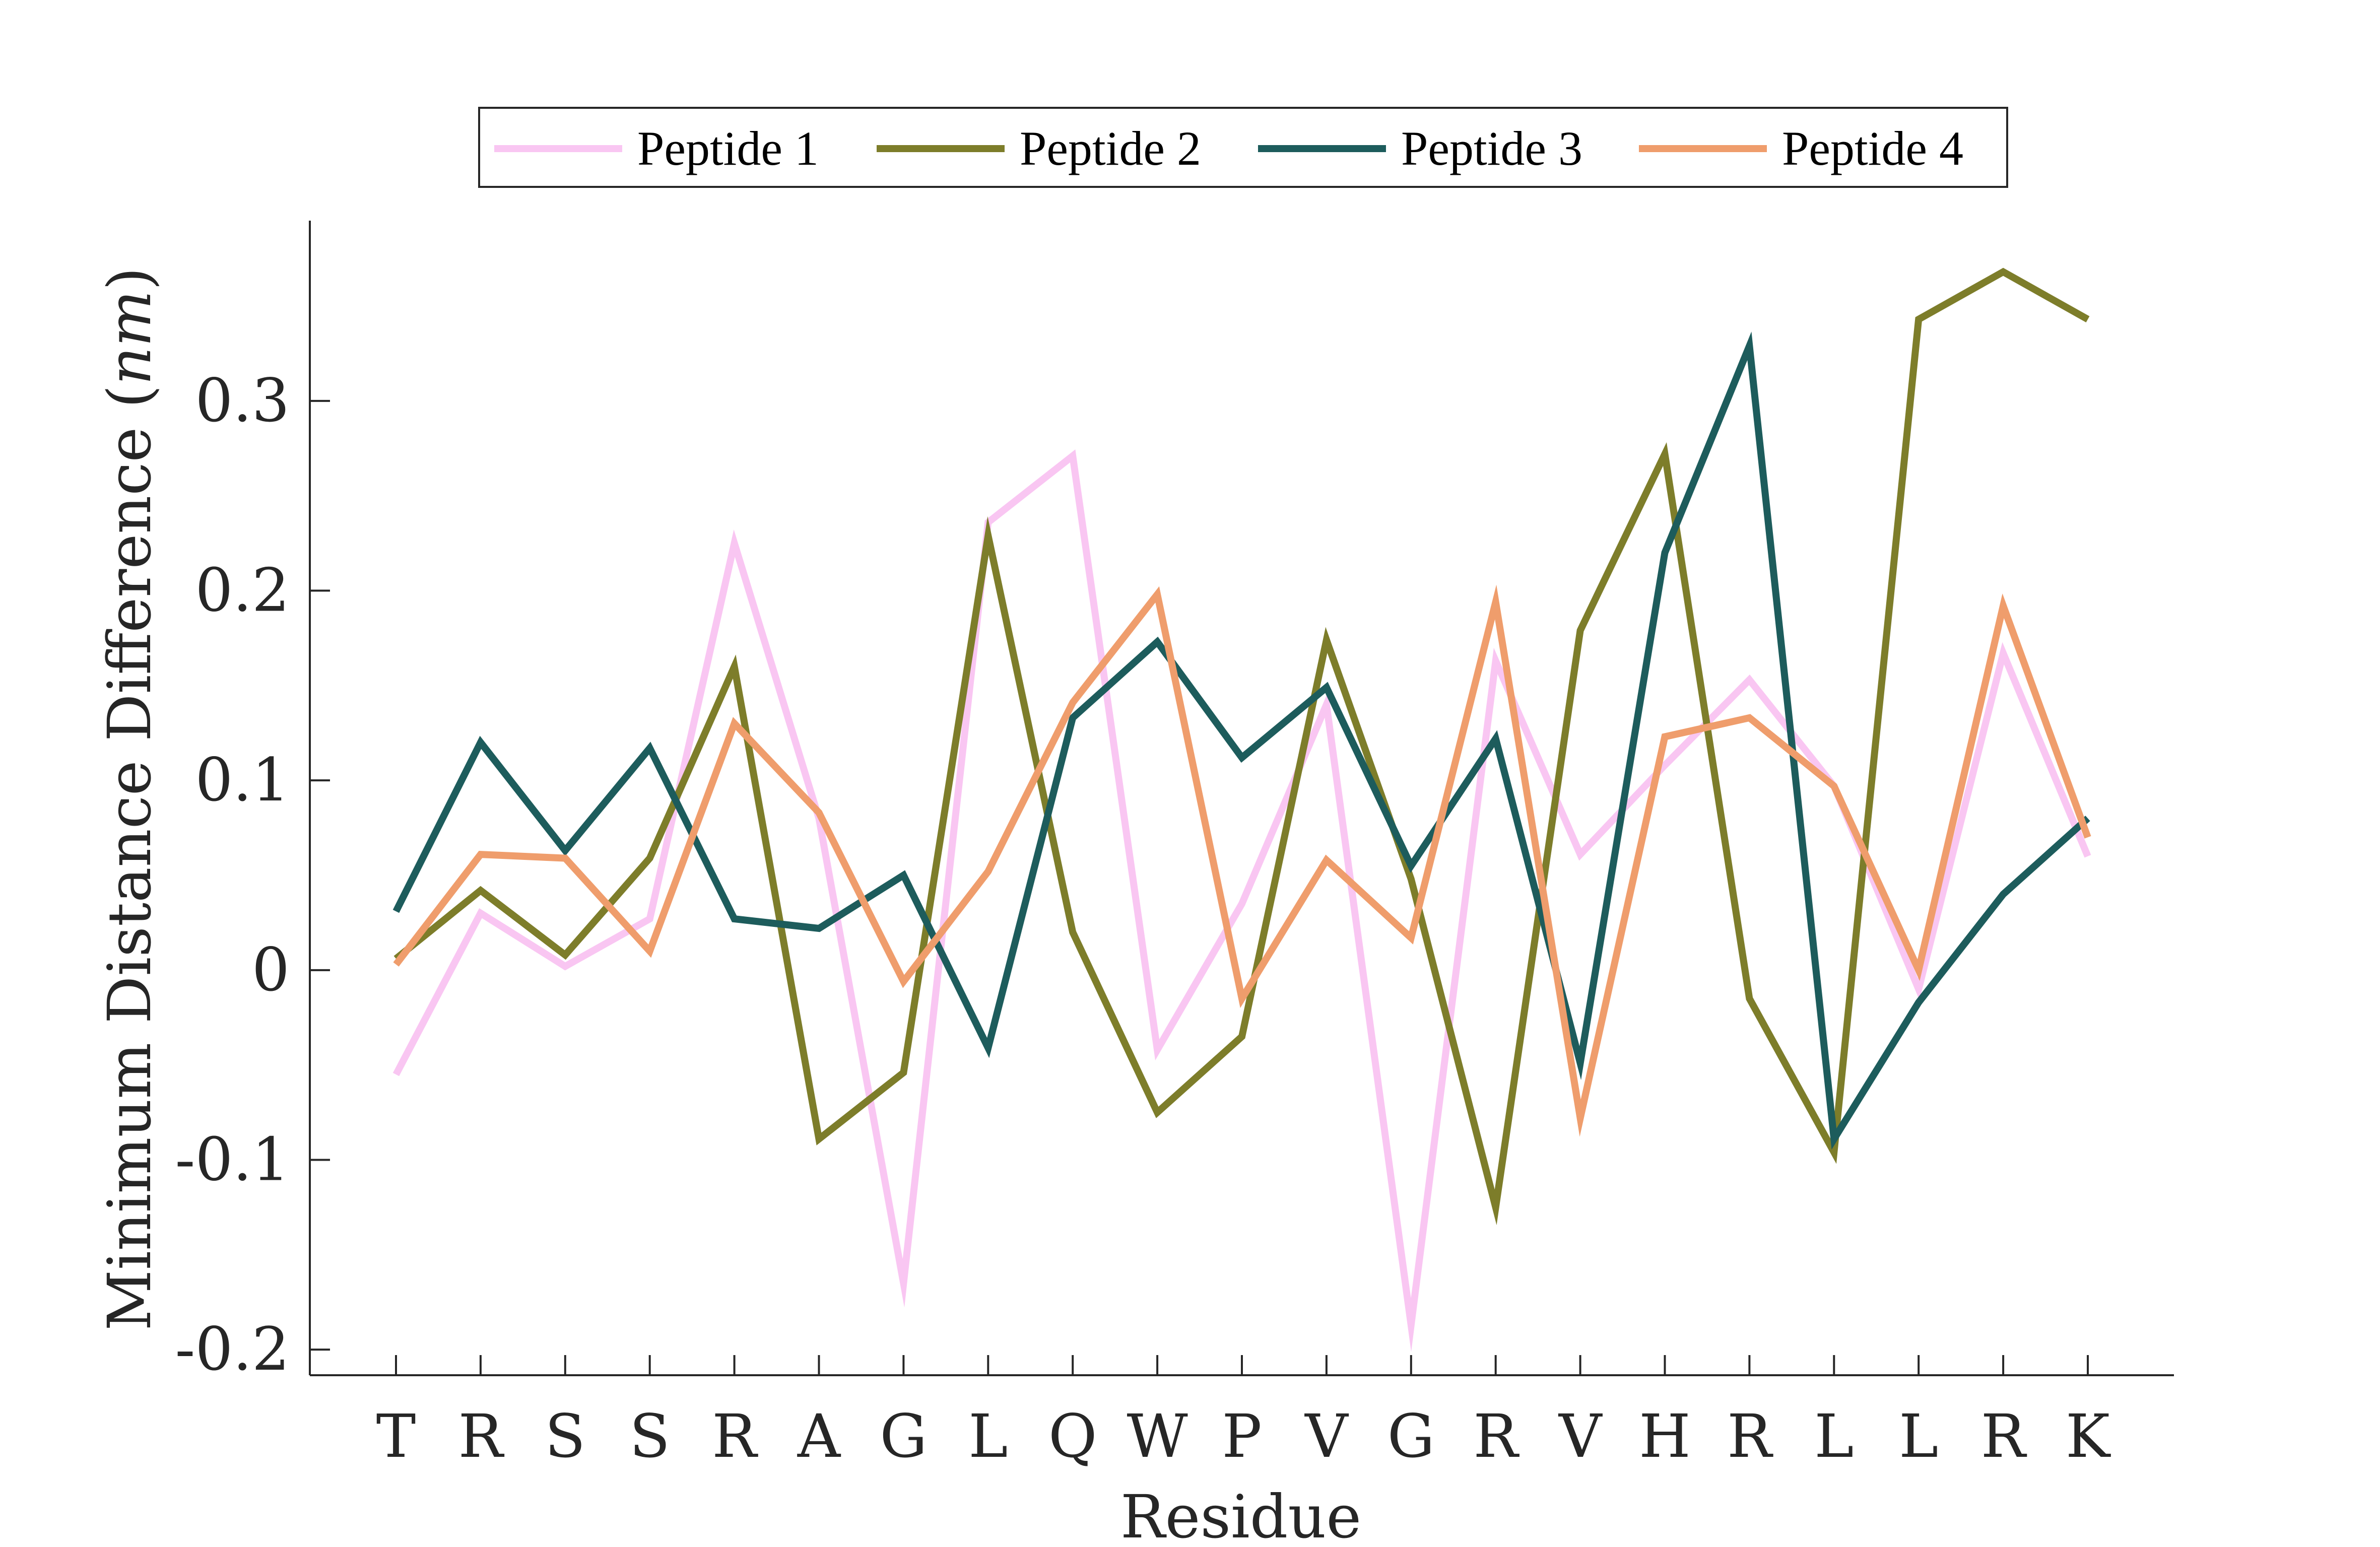 This screenshot has height=1547, width=2380. Describe the element at coordinates (242, 400) in the screenshot. I see `y-tick-label: 0.3` at that location.